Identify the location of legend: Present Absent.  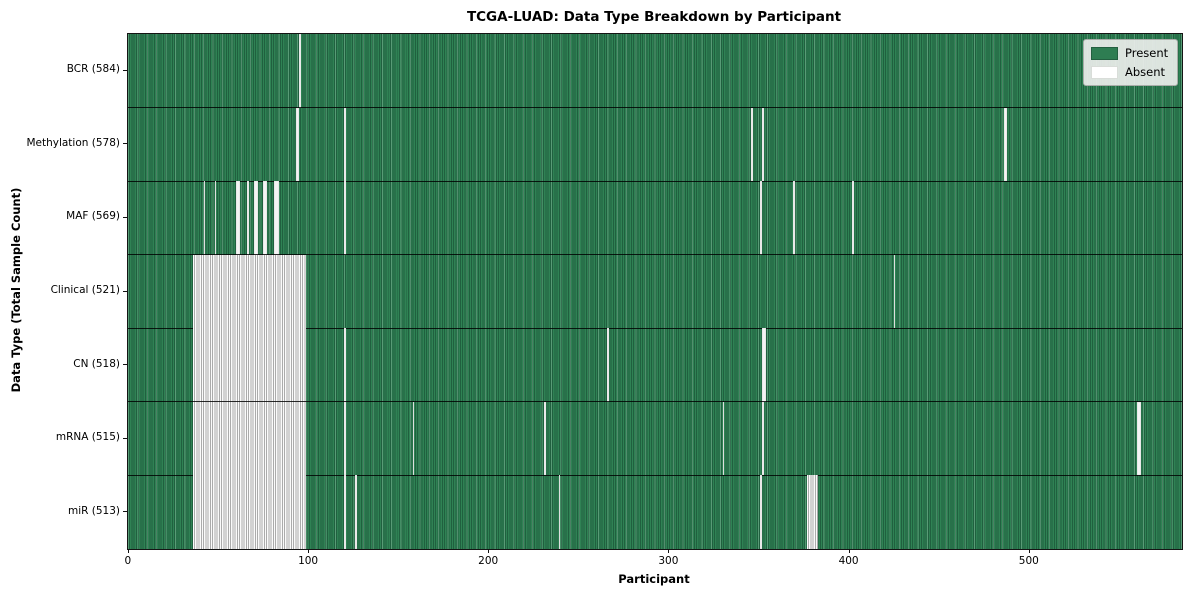
(1131, 62).